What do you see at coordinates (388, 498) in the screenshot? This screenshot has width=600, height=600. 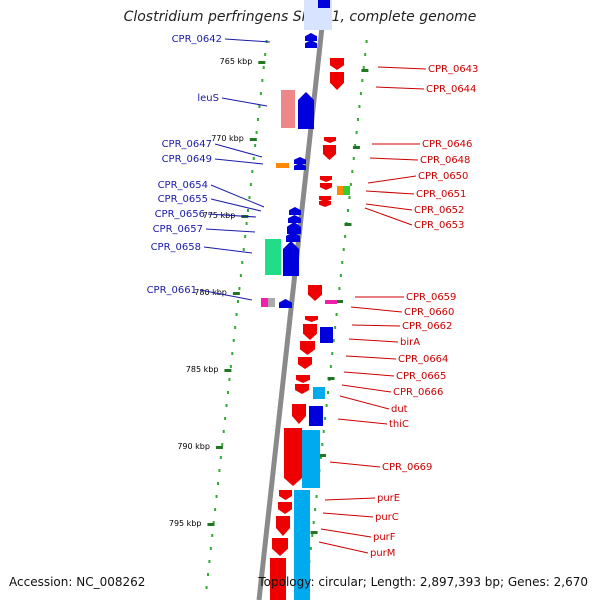 I see `gene-label-right: purE` at bounding box center [388, 498].